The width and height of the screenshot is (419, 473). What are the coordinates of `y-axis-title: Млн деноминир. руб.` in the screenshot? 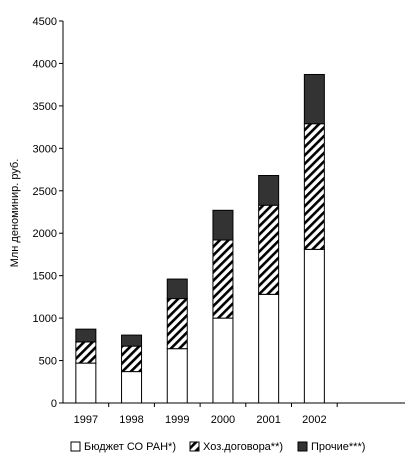 It's located at (15, 213).